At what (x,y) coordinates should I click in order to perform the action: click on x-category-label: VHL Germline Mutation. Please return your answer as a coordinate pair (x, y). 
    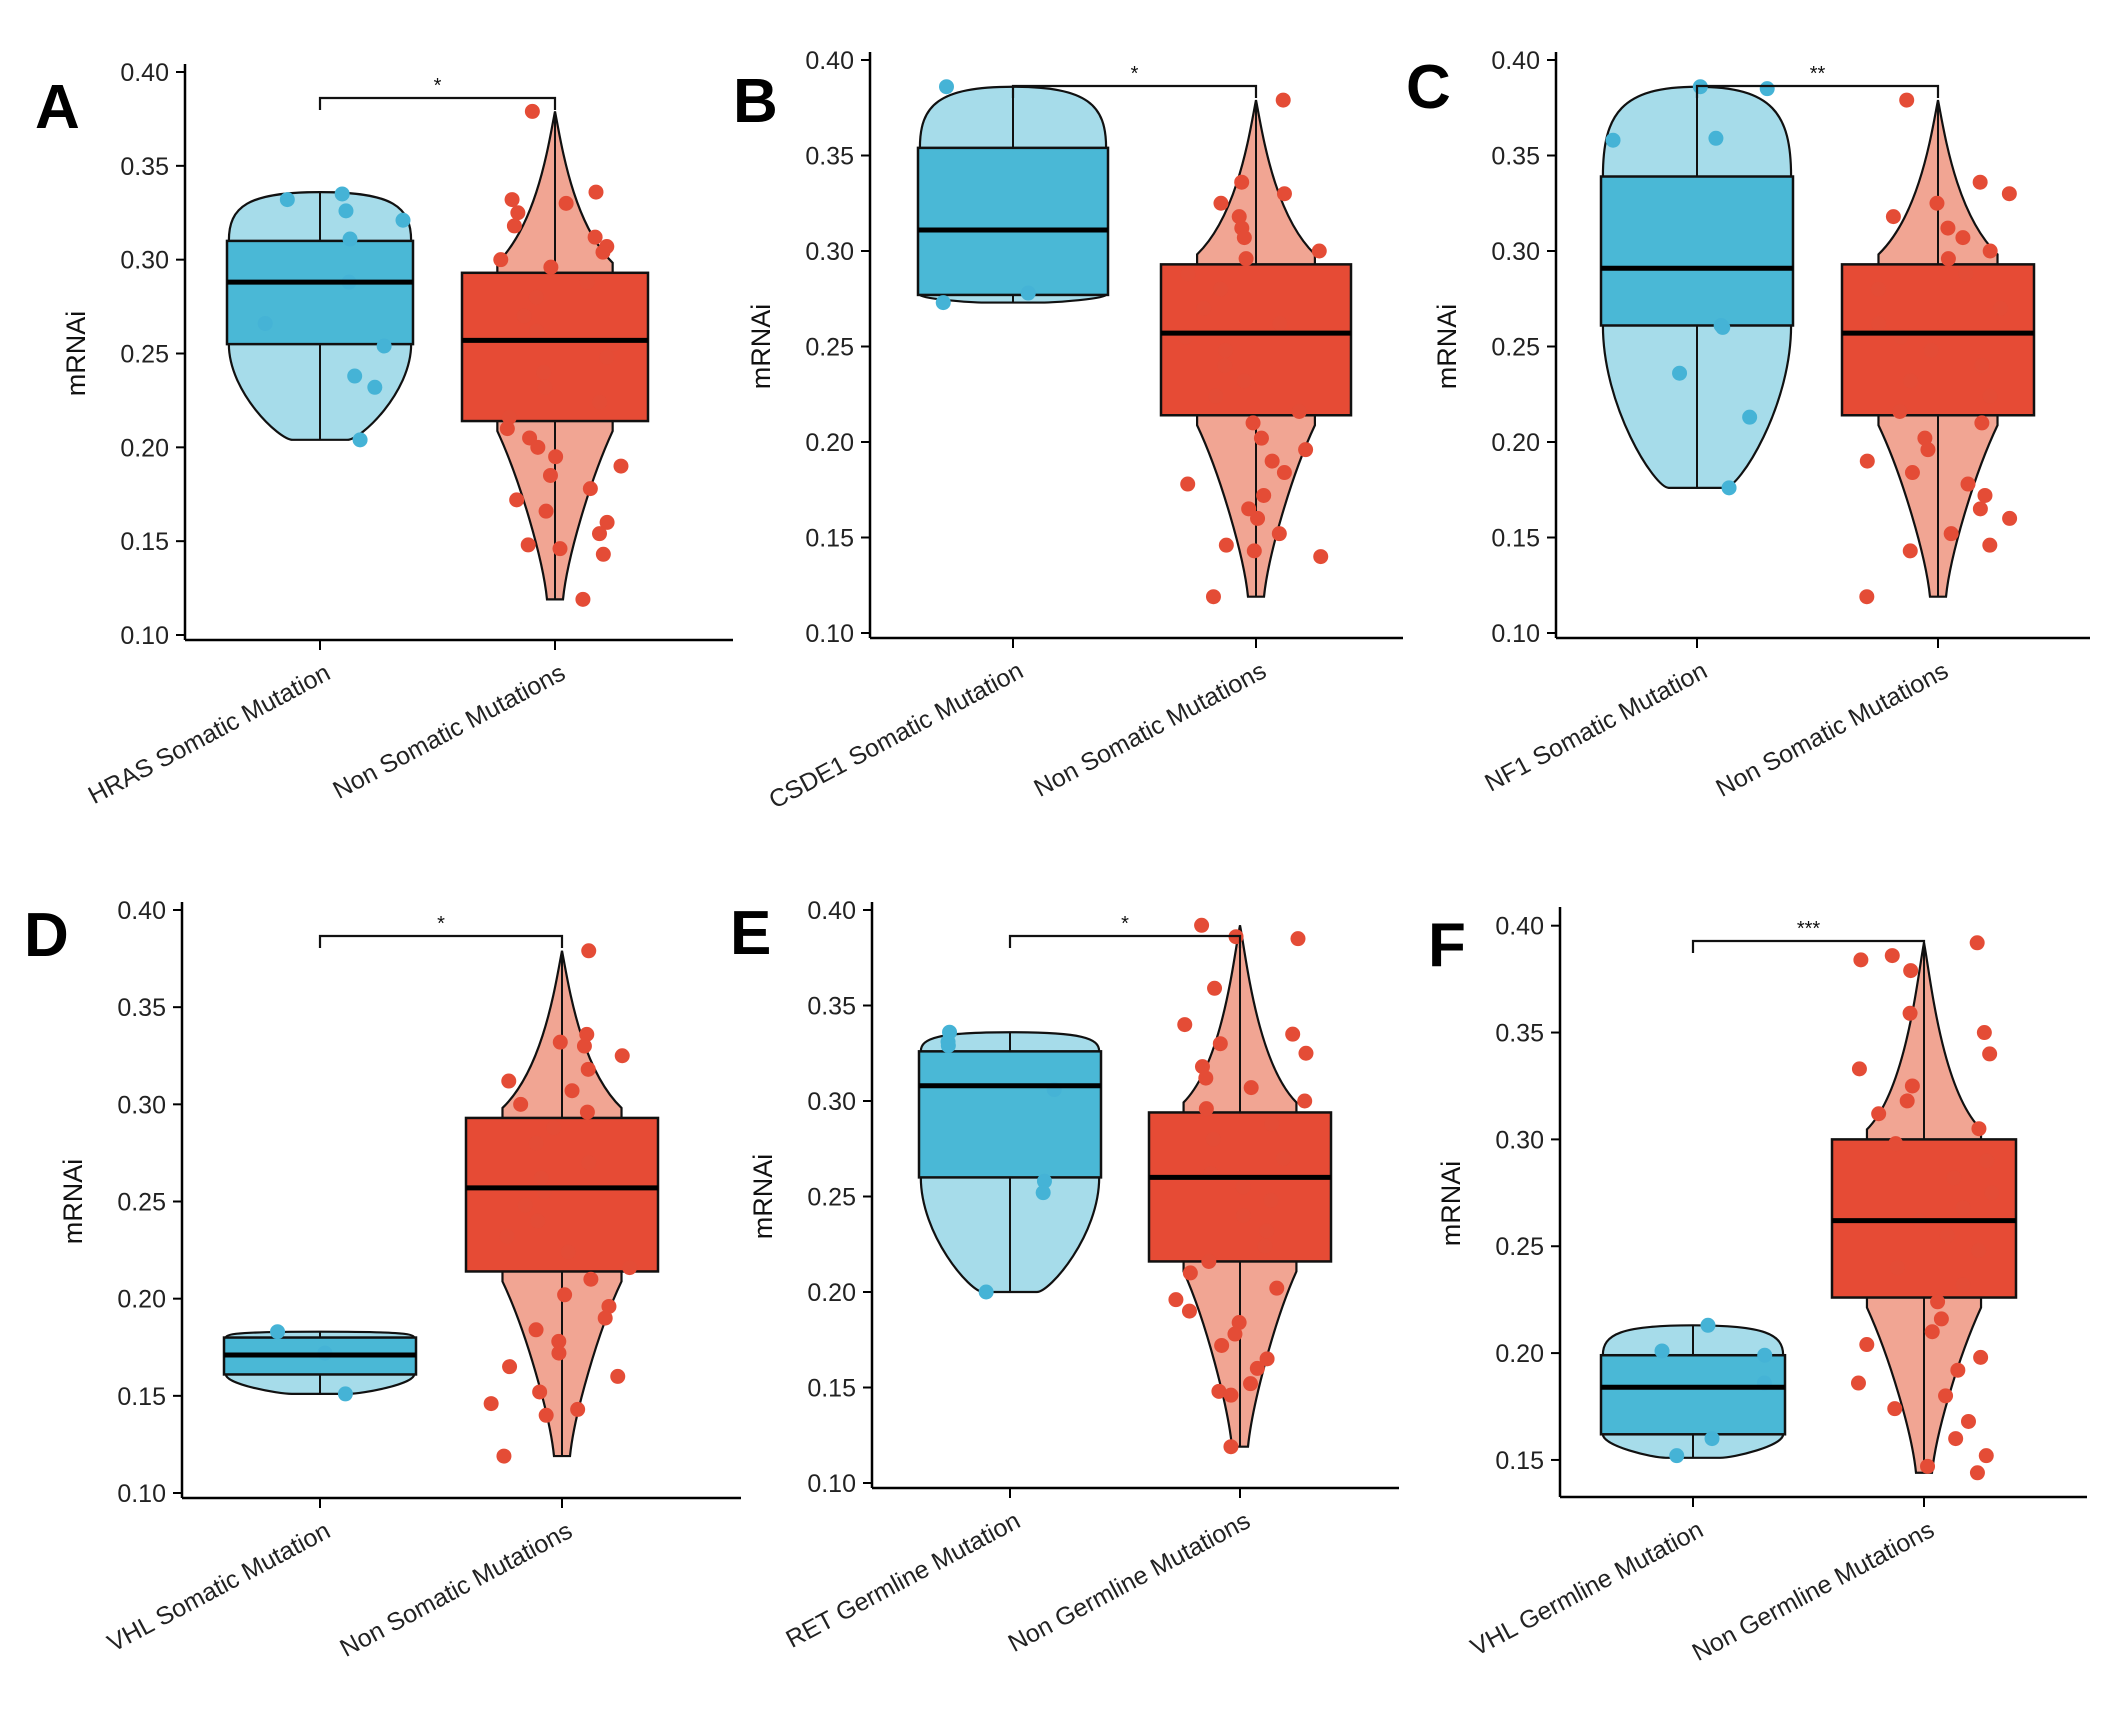
    Looking at the image, I should click on (1587, 1589).